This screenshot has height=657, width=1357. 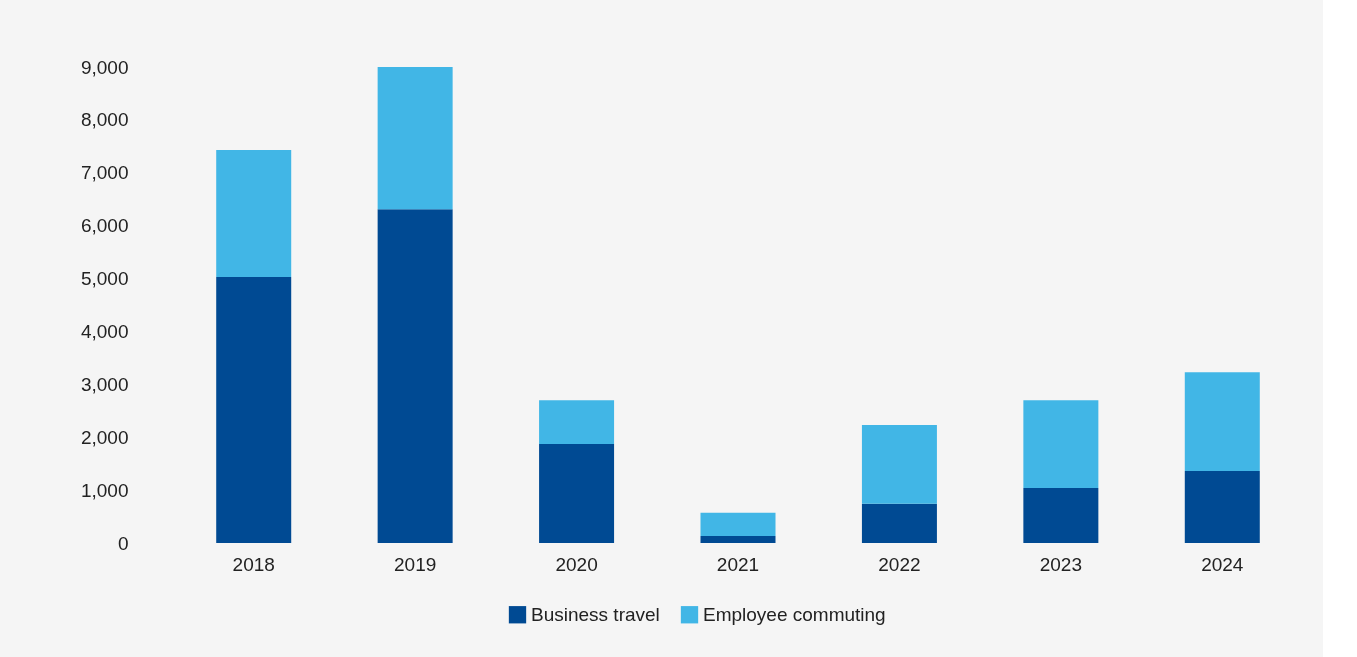 I want to click on x-tick-label: 2018, so click(x=253, y=564).